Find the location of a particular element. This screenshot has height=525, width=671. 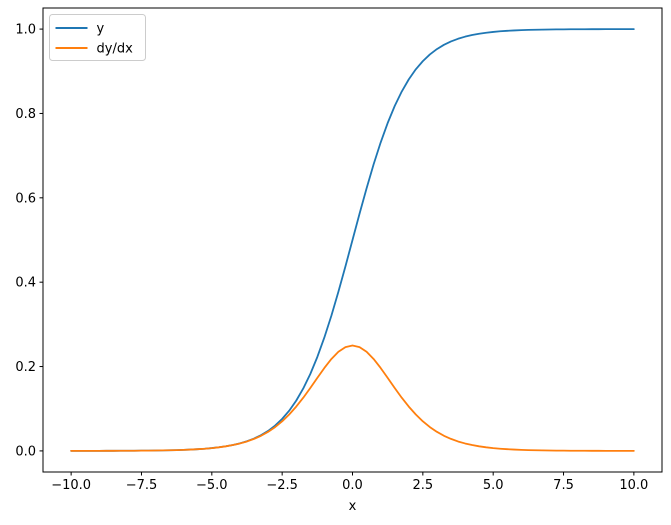

x-tick-label: 10.0 is located at coordinates (633, 485).